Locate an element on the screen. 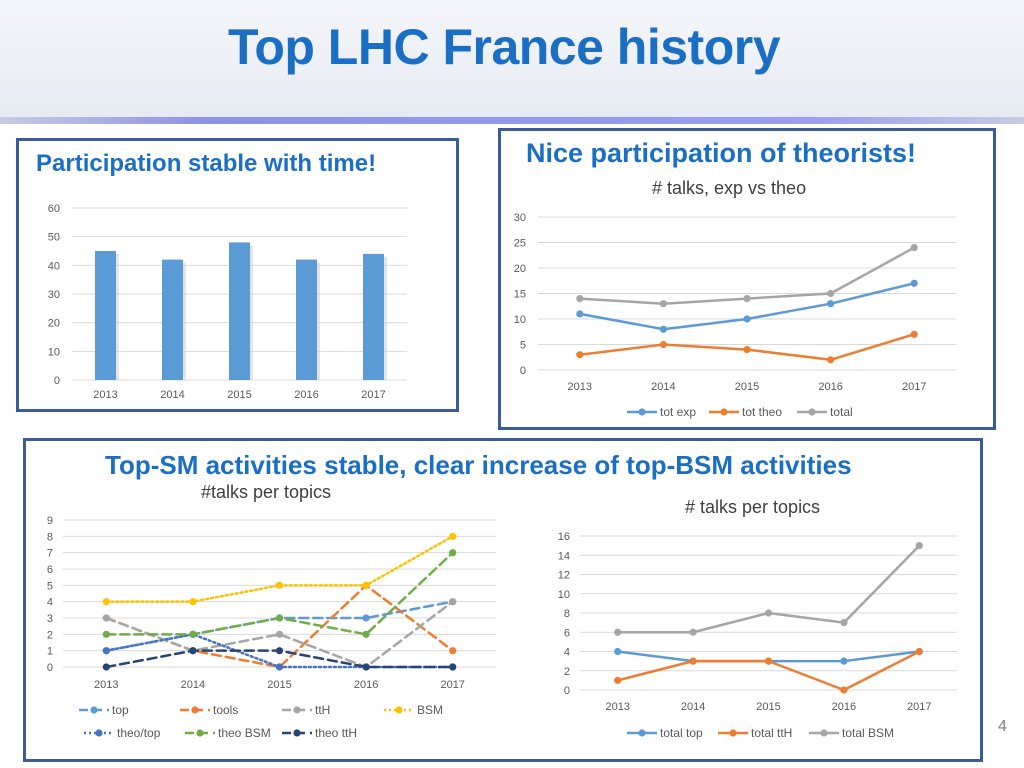  y-tick-label: 3 is located at coordinates (50, 619).